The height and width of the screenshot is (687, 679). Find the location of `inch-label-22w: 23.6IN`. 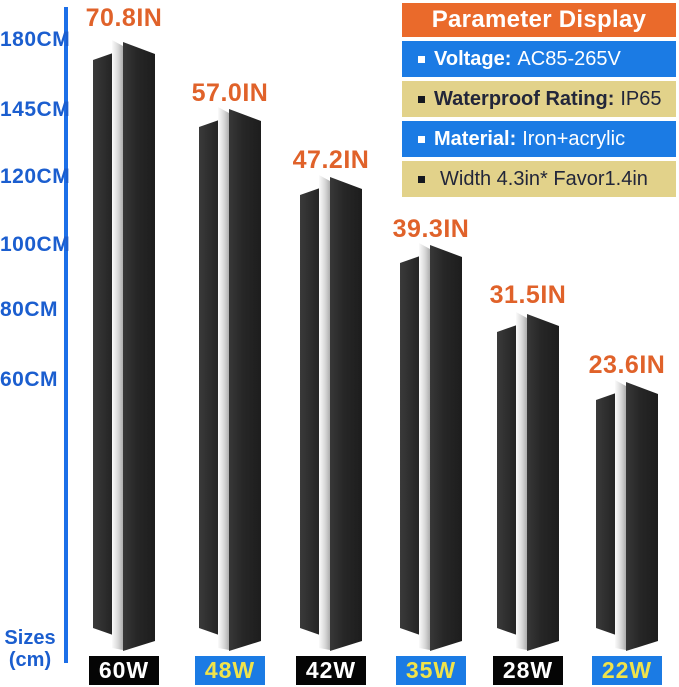

inch-label-22w: 23.6IN is located at coordinates (627, 365).